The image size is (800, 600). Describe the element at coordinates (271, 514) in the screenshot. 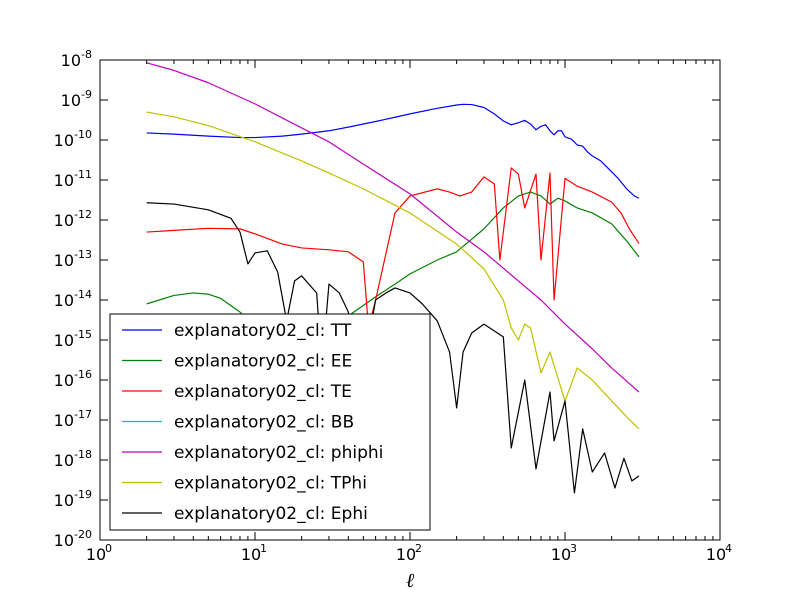

I see `legend-label: explanatory02_cl: Ephi` at that location.